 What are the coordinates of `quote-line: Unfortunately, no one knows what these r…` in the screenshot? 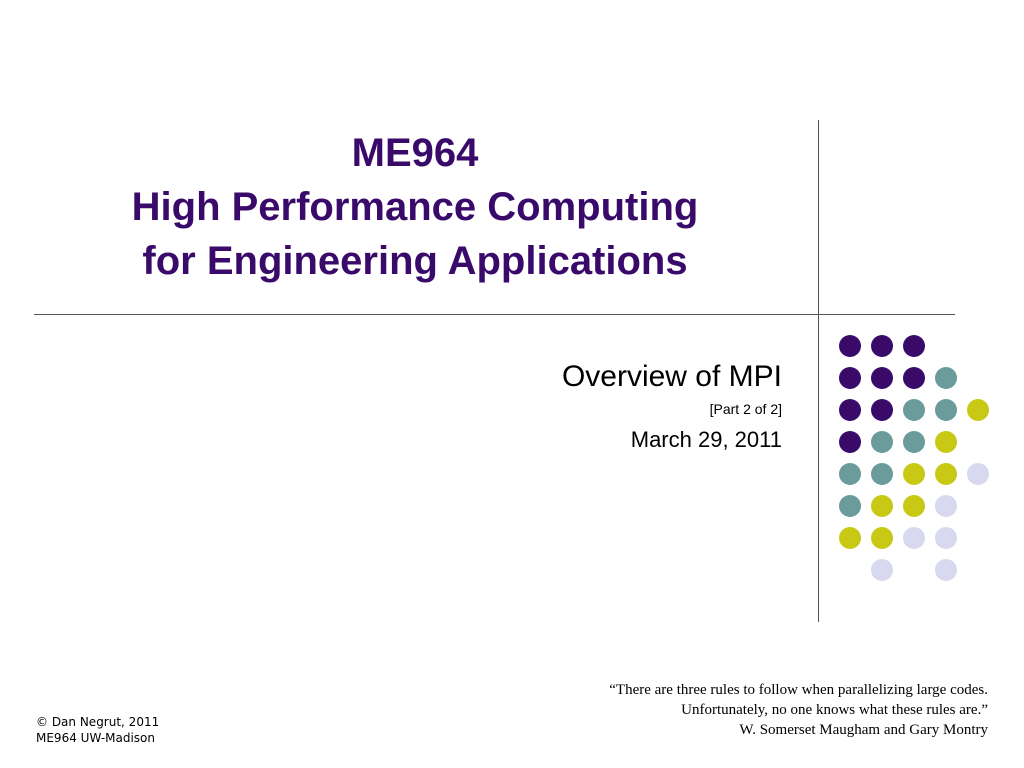 It's located at (834, 710).